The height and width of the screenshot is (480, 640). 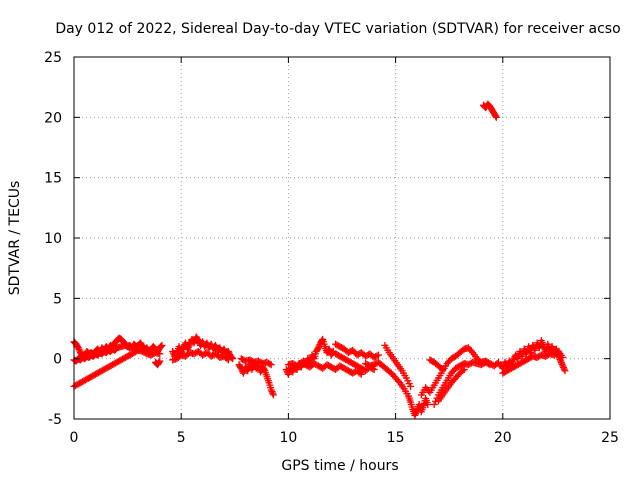 I want to click on x-tick-label: 25, so click(x=610, y=438).